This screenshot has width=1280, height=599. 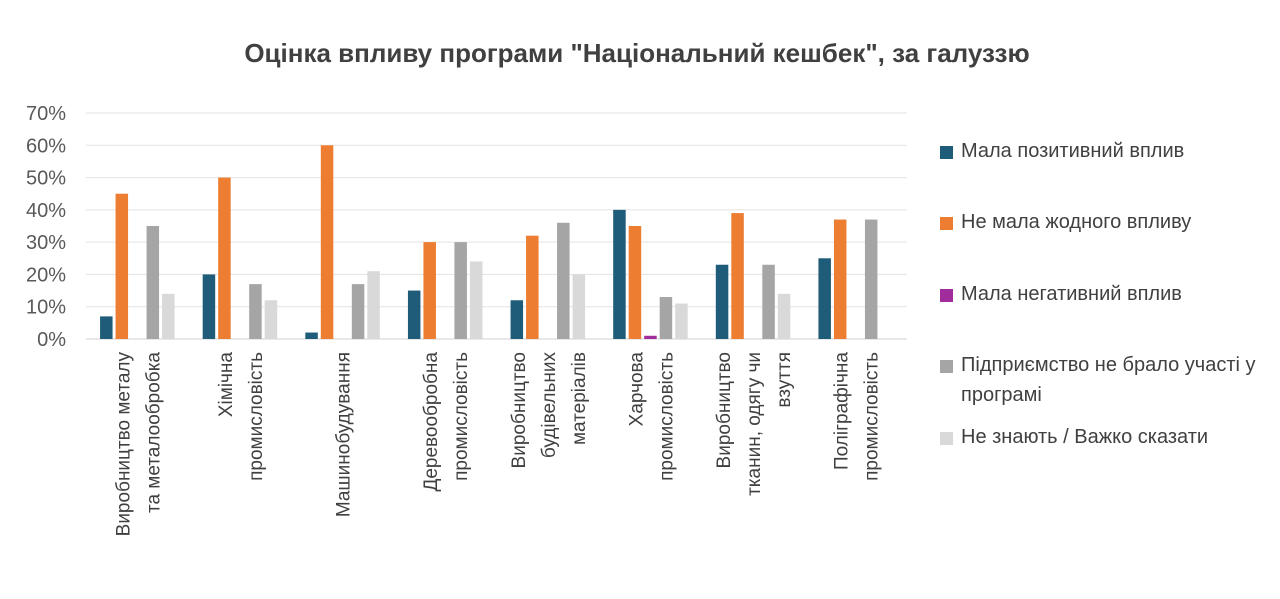 What do you see at coordinates (431, 422) in the screenshot?
I see `x-tick-label: Деревообробна` at bounding box center [431, 422].